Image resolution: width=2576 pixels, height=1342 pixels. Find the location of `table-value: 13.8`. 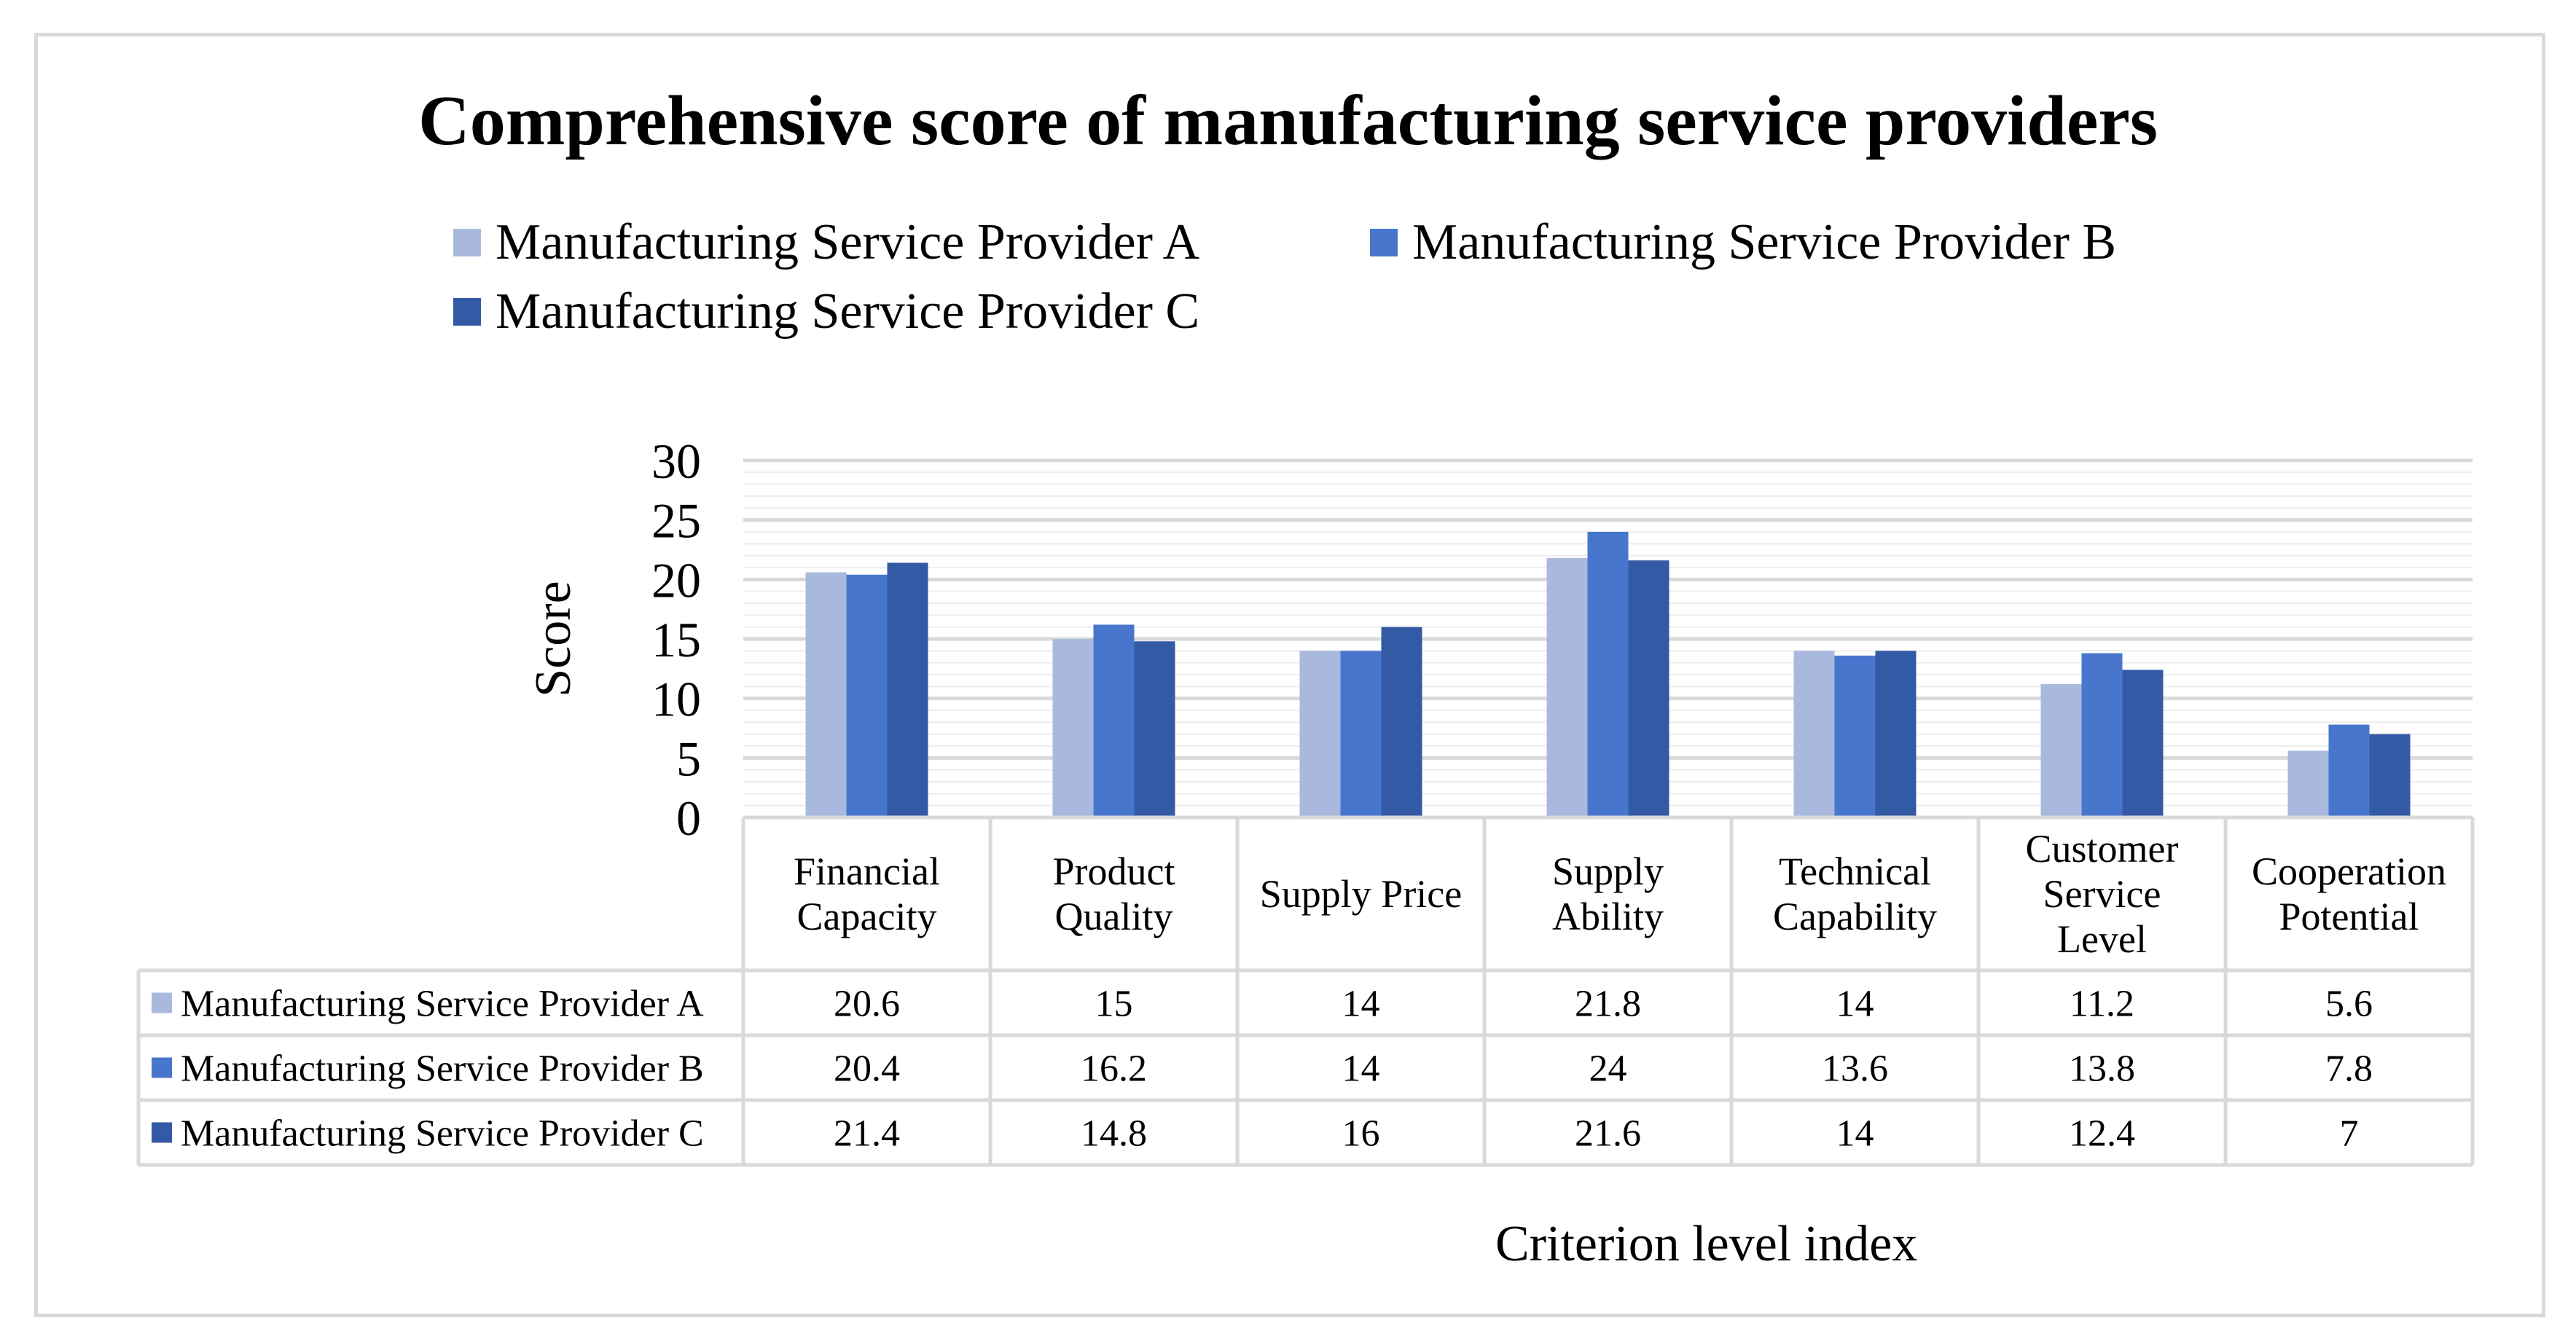

table-value: 13.8 is located at coordinates (2102, 1069).